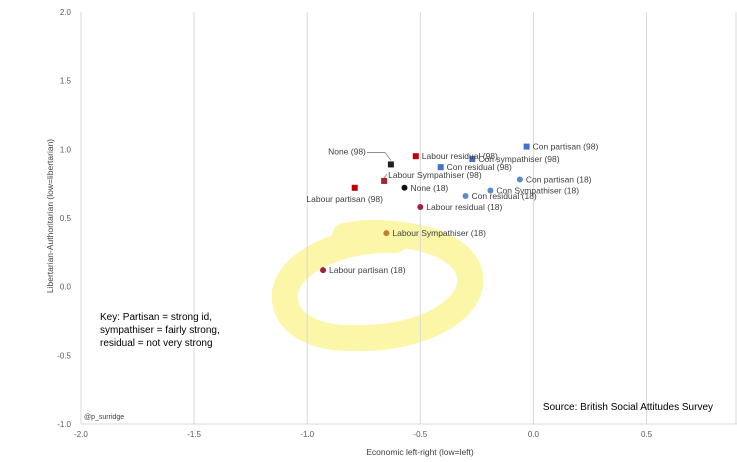 The image size is (737, 462). What do you see at coordinates (66, 287) in the screenshot?
I see `y-tick-label: 0.0` at bounding box center [66, 287].